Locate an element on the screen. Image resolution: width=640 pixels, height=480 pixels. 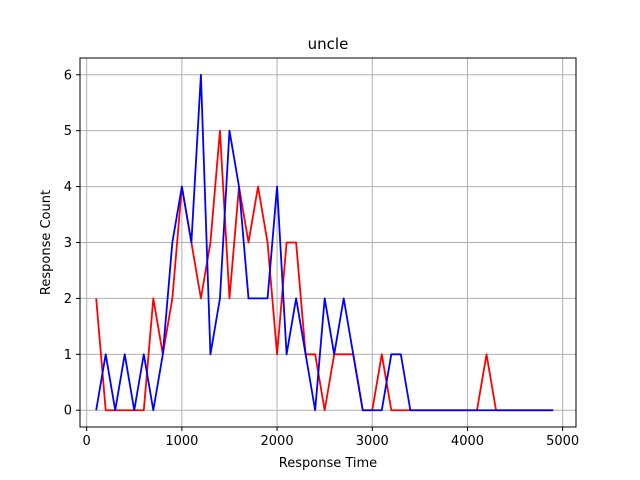
y-axis-label: Response Count is located at coordinates (46, 242).